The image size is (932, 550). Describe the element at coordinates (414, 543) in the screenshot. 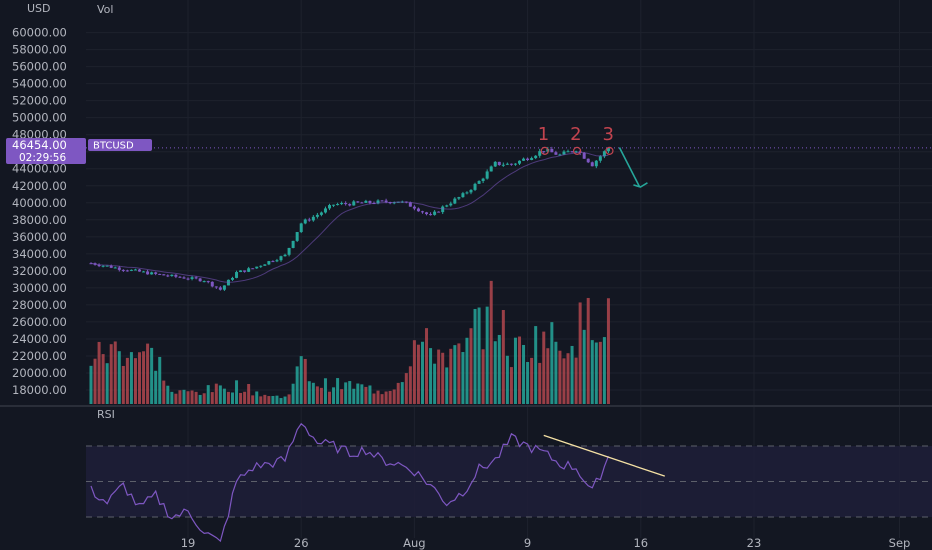

I see `time-tick-label: Aug` at that location.